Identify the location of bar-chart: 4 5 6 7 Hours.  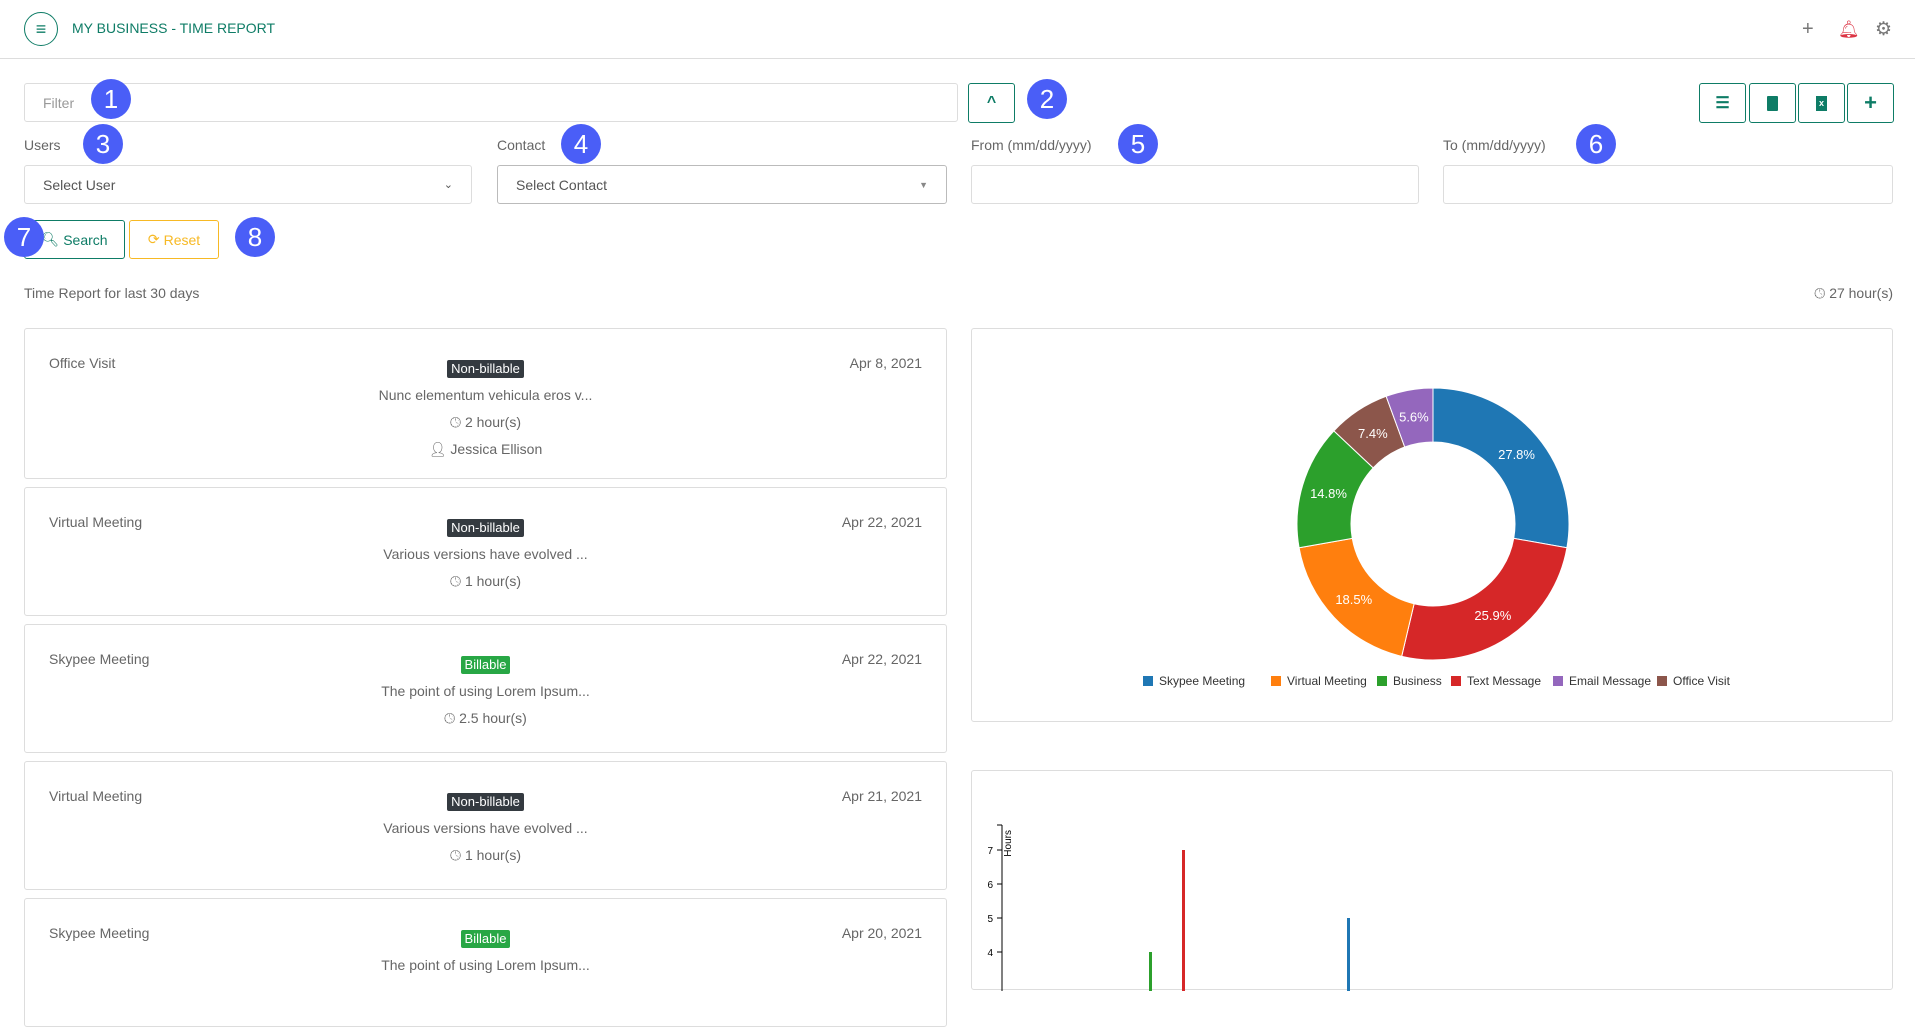
(1168, 907).